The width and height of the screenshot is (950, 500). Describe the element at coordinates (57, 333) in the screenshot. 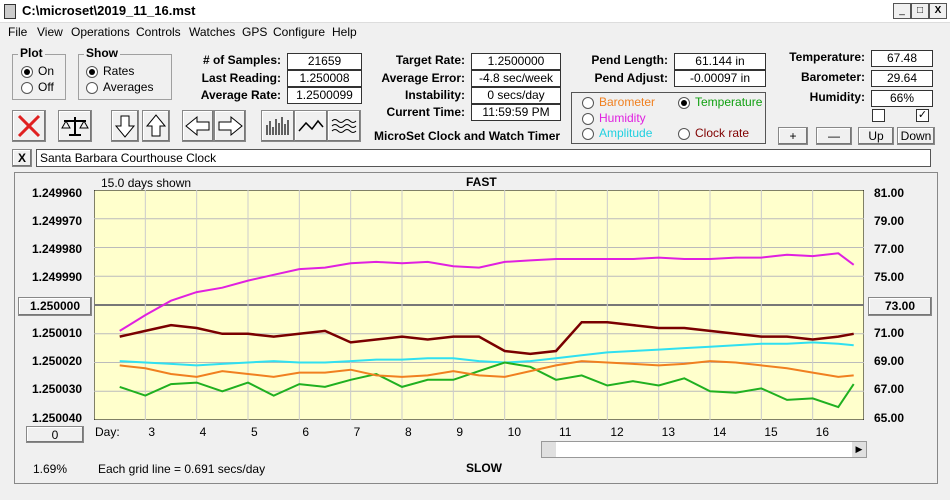

I see `left-tick-5: 1.250010` at that location.